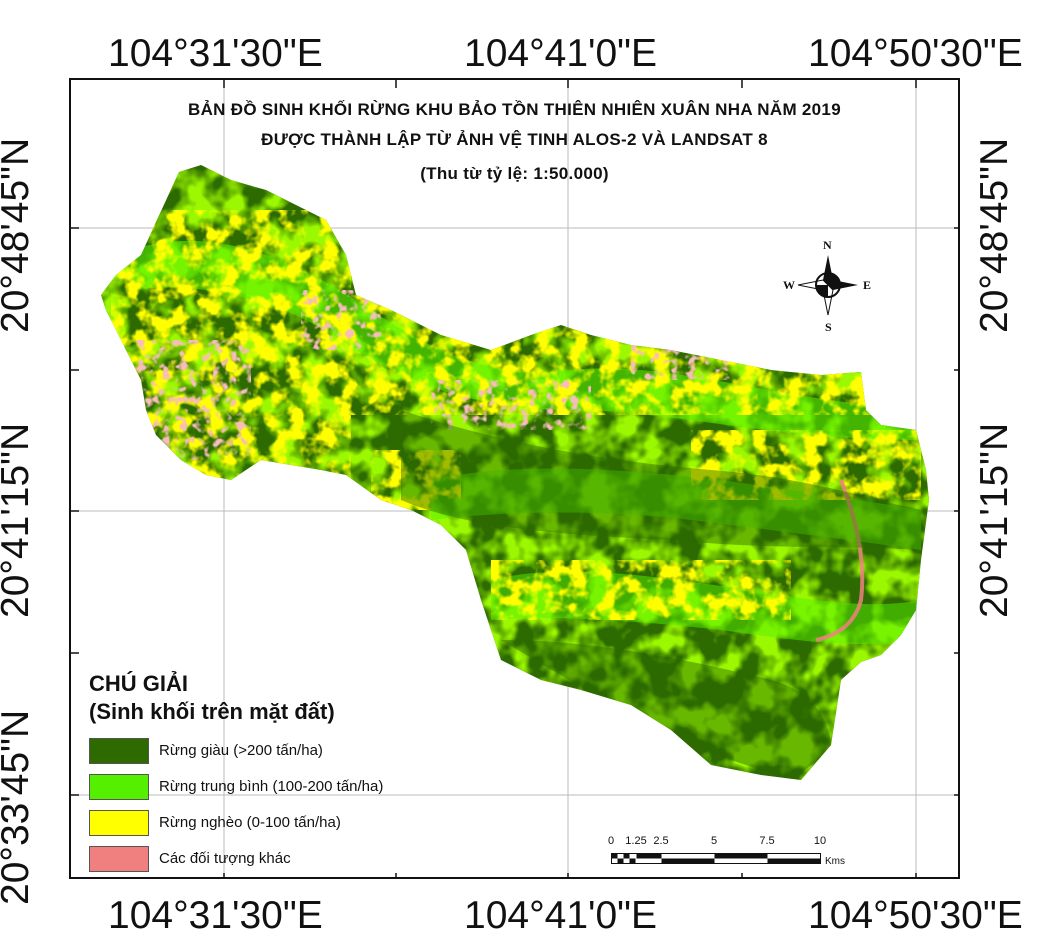  I want to click on legend-label-other: Các đối tượng khác, so click(225, 858).